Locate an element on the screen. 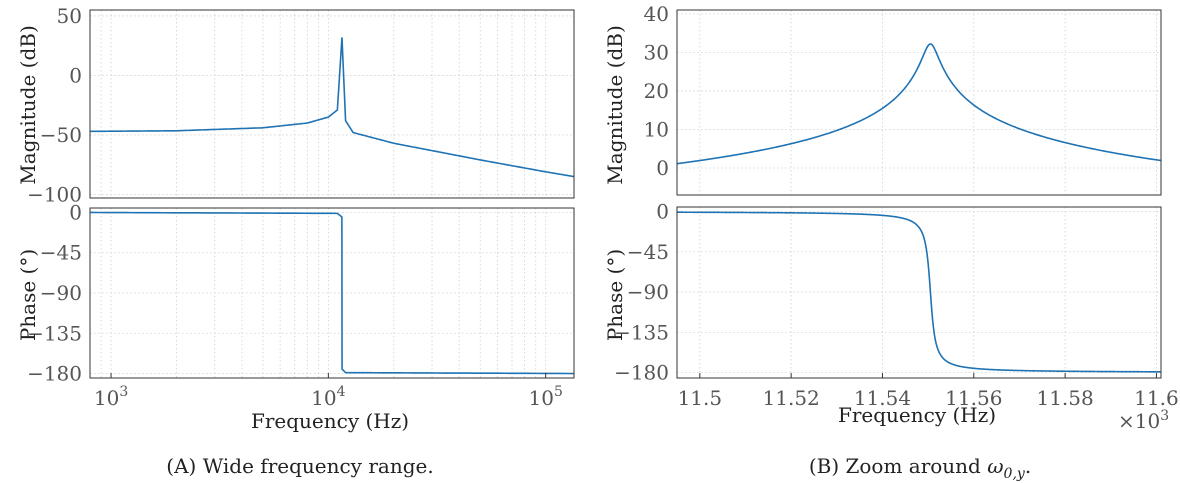 The image size is (1180, 483). xtick-label: 10⁴ is located at coordinates (328, 397).